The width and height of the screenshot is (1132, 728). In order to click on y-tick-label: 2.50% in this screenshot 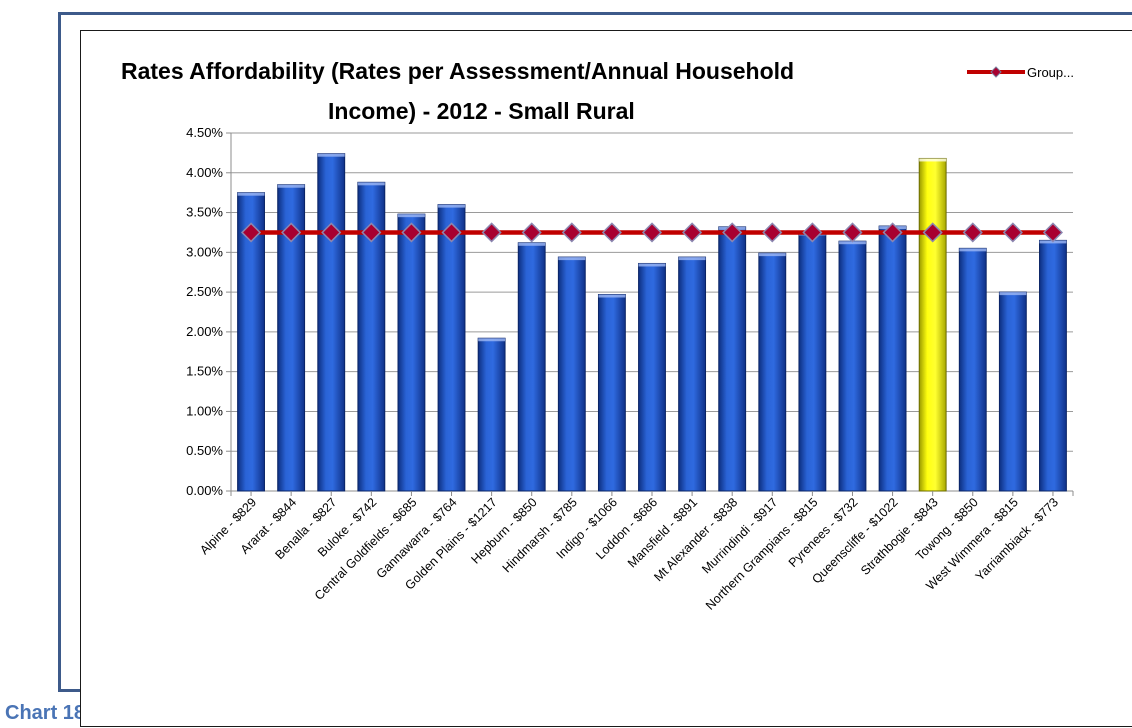, I will do `click(204, 291)`.